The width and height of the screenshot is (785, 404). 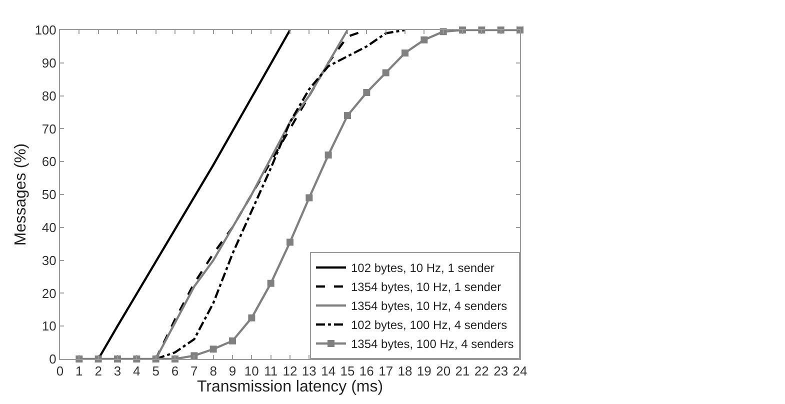 I want to click on y-tick-label: 30, so click(x=49, y=260).